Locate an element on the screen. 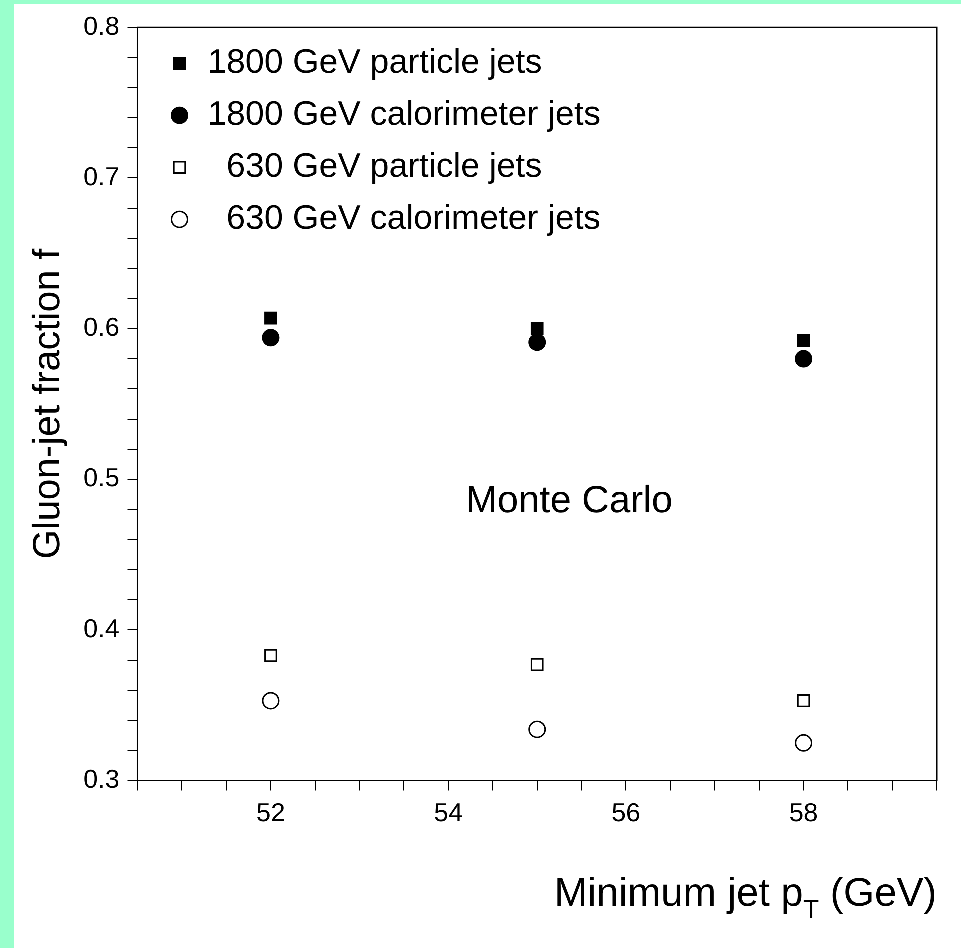  x-tick-label: 56 is located at coordinates (626, 813).